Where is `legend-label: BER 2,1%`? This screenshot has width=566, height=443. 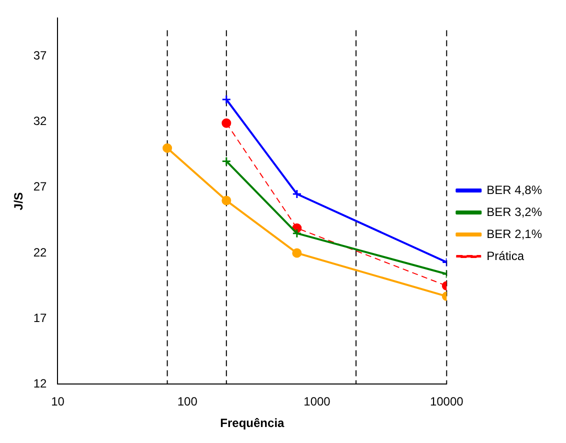 legend-label: BER 2,1% is located at coordinates (514, 233).